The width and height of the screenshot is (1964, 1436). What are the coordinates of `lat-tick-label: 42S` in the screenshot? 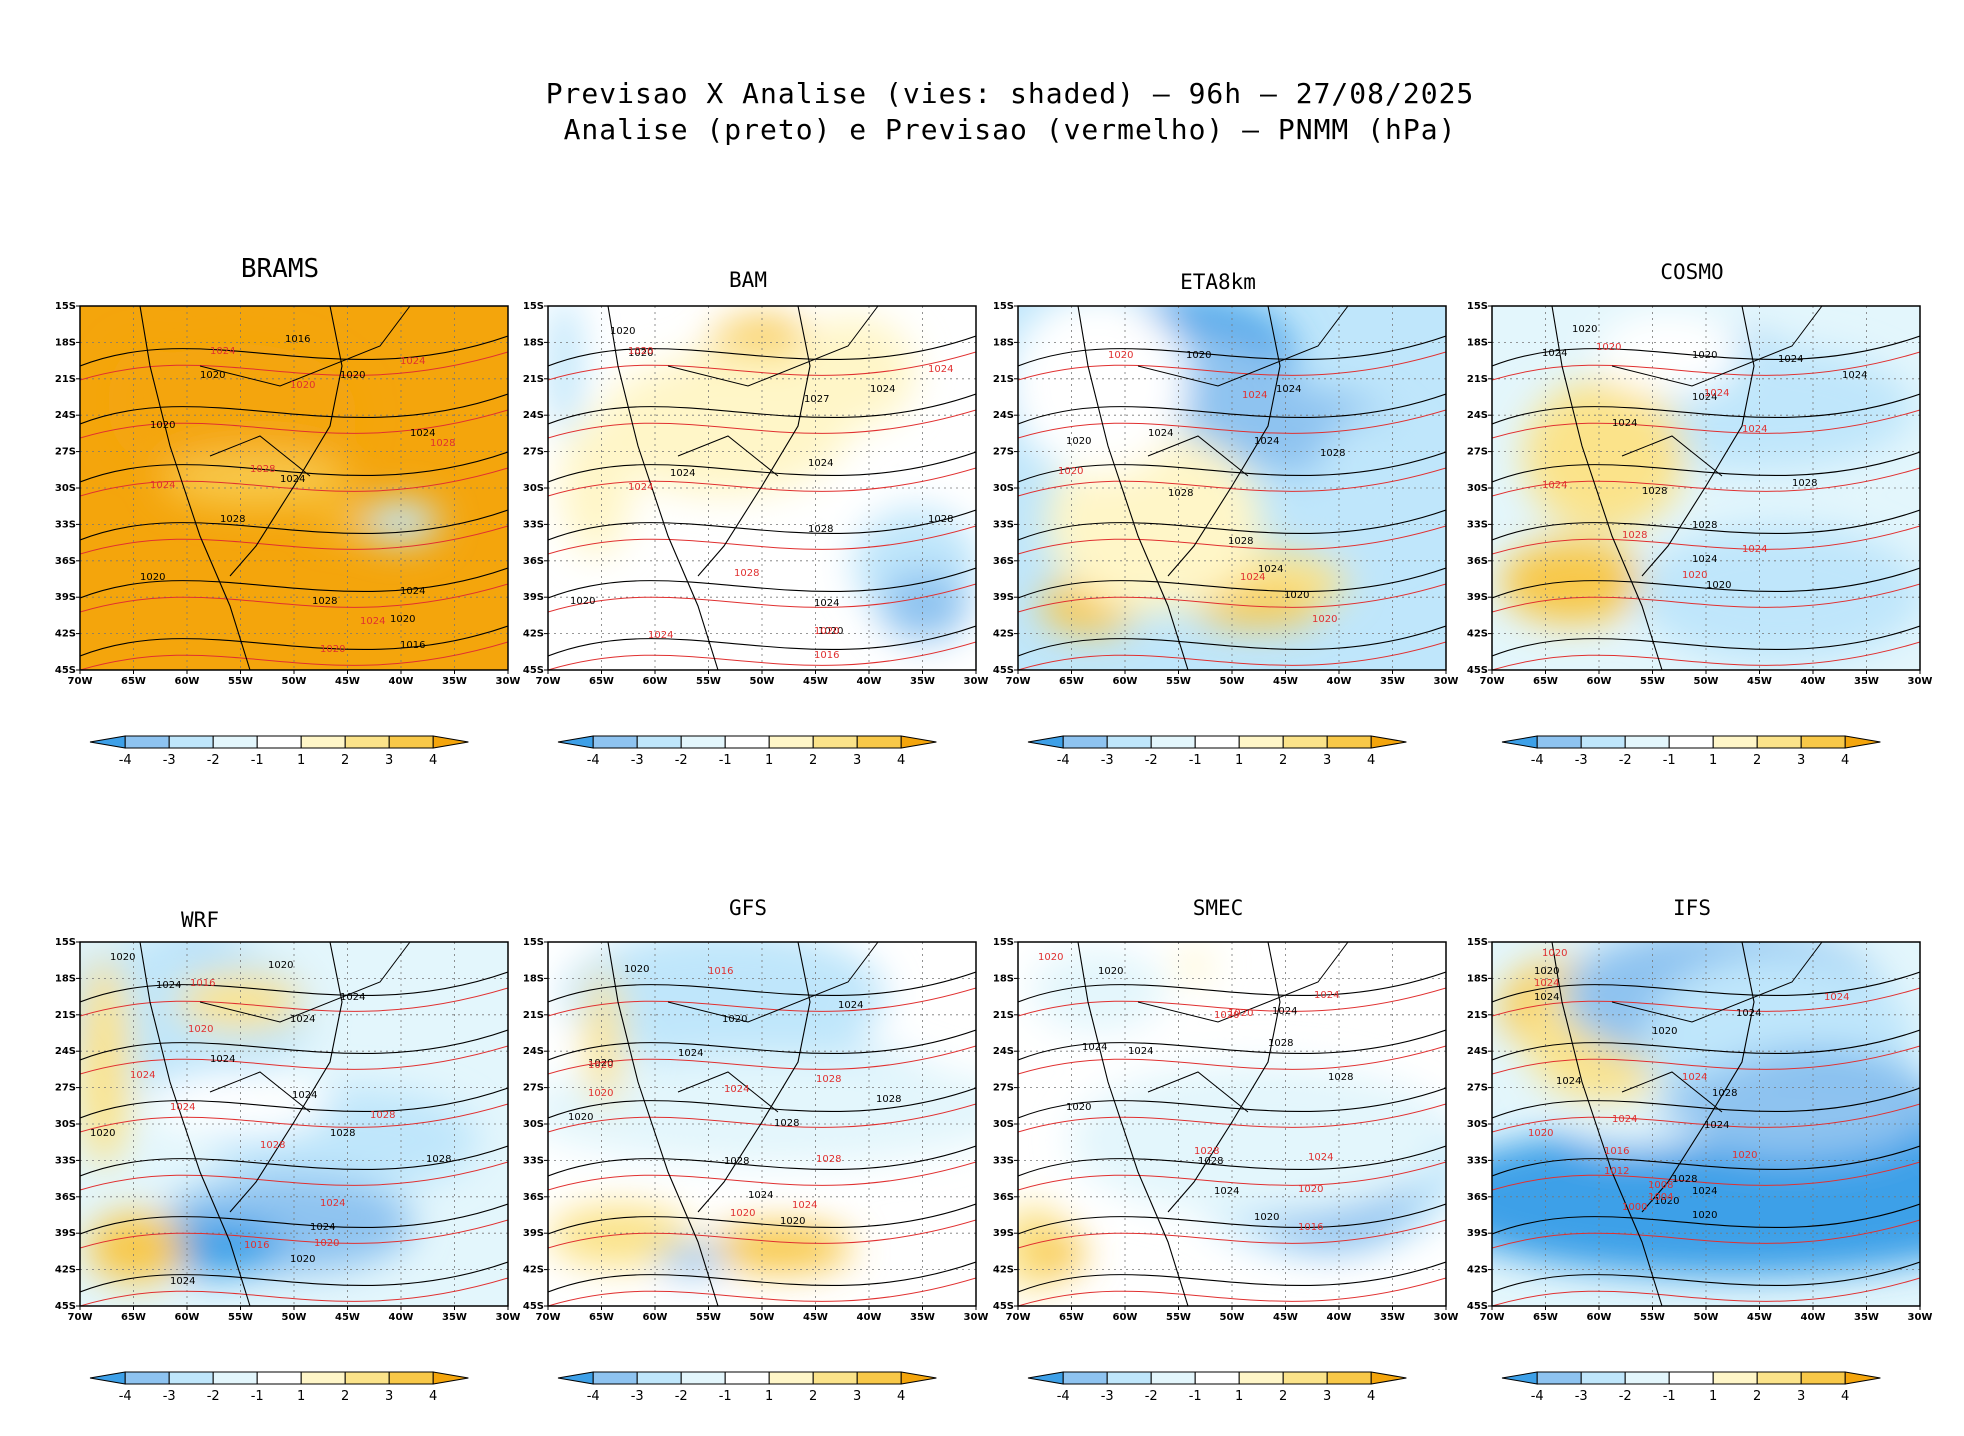 It's located at (65, 634).